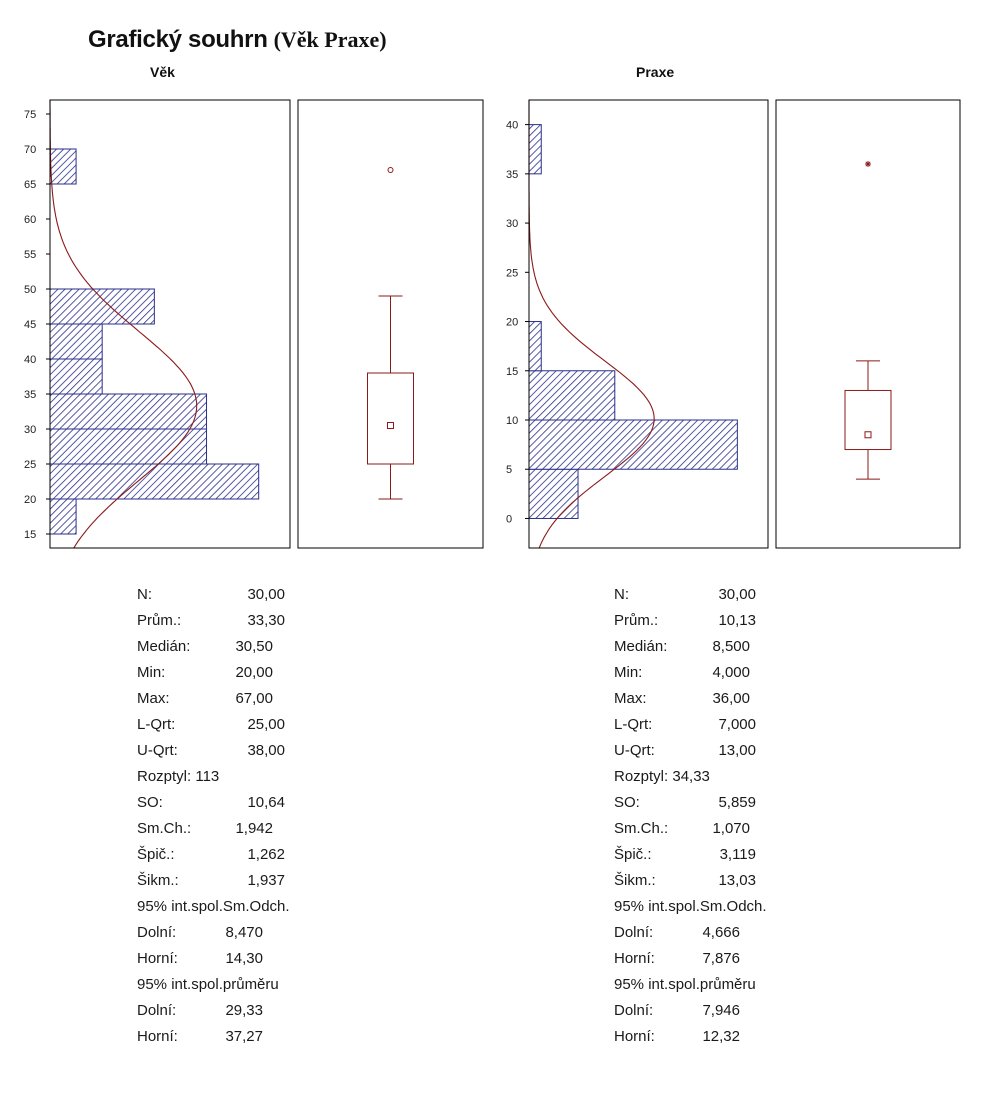  Describe the element at coordinates (737, 880) in the screenshot. I see `stat-skew-value: 13,03` at that location.